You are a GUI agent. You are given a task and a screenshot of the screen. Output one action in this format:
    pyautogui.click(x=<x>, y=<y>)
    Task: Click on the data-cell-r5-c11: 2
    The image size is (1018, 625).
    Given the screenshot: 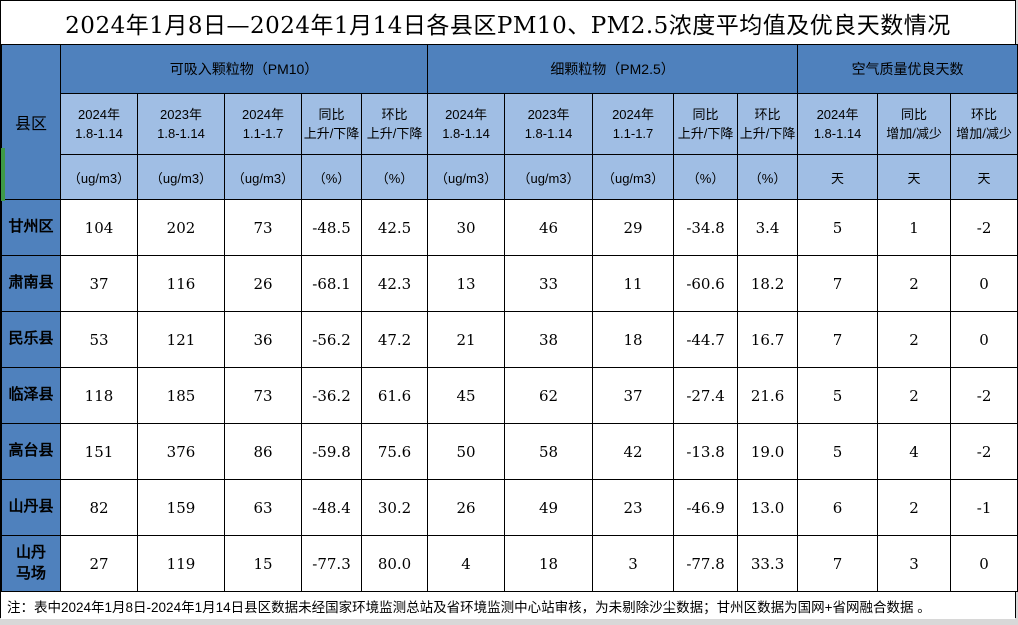 What is the action you would take?
    pyautogui.click(x=914, y=507)
    